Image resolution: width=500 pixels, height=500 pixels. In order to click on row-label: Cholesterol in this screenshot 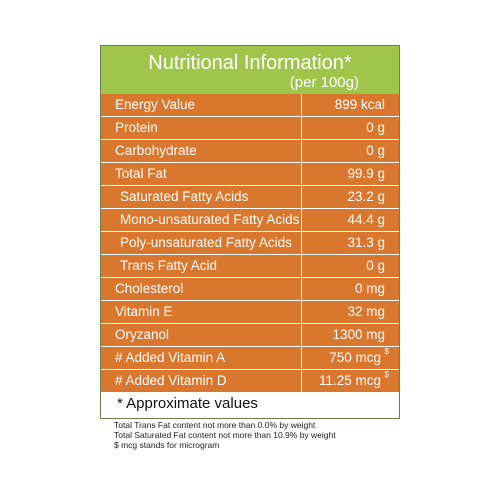, I will do `click(149, 288)`.